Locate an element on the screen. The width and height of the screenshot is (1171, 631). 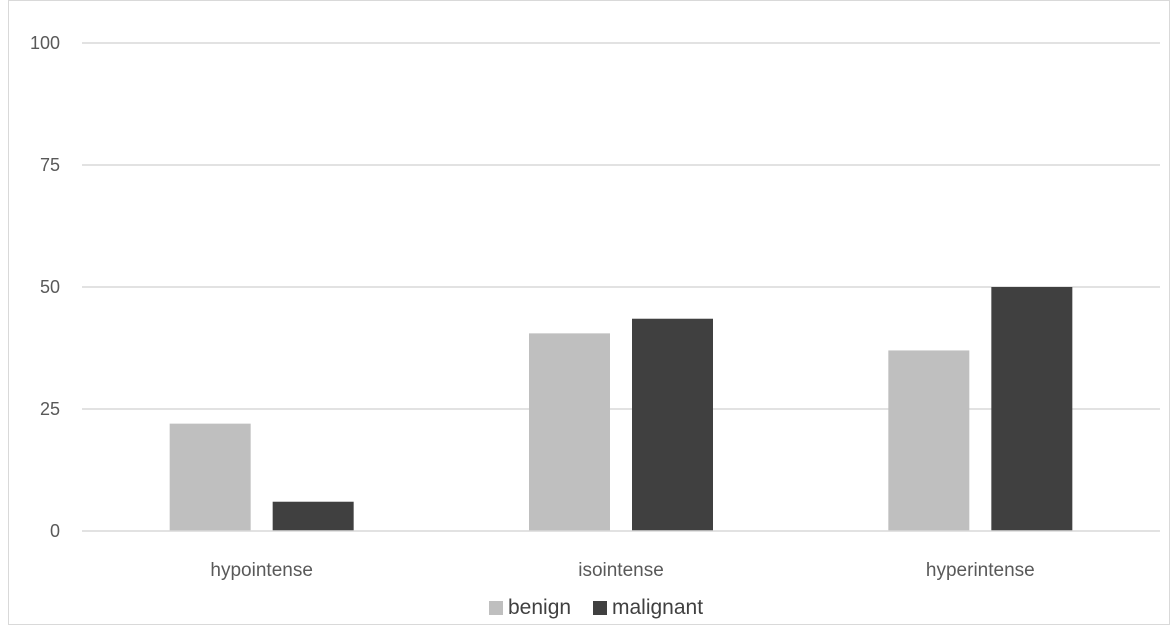
x-category-label-isointense: isointense is located at coordinates (621, 570).